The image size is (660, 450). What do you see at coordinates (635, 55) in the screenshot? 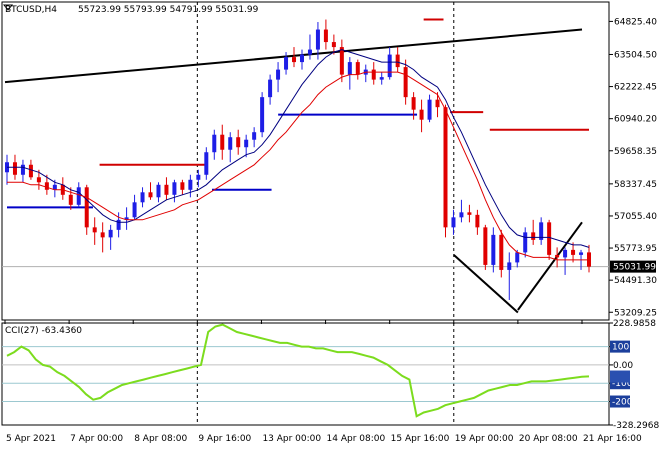
I see `price-tick-label: 63504.50` at bounding box center [635, 55].